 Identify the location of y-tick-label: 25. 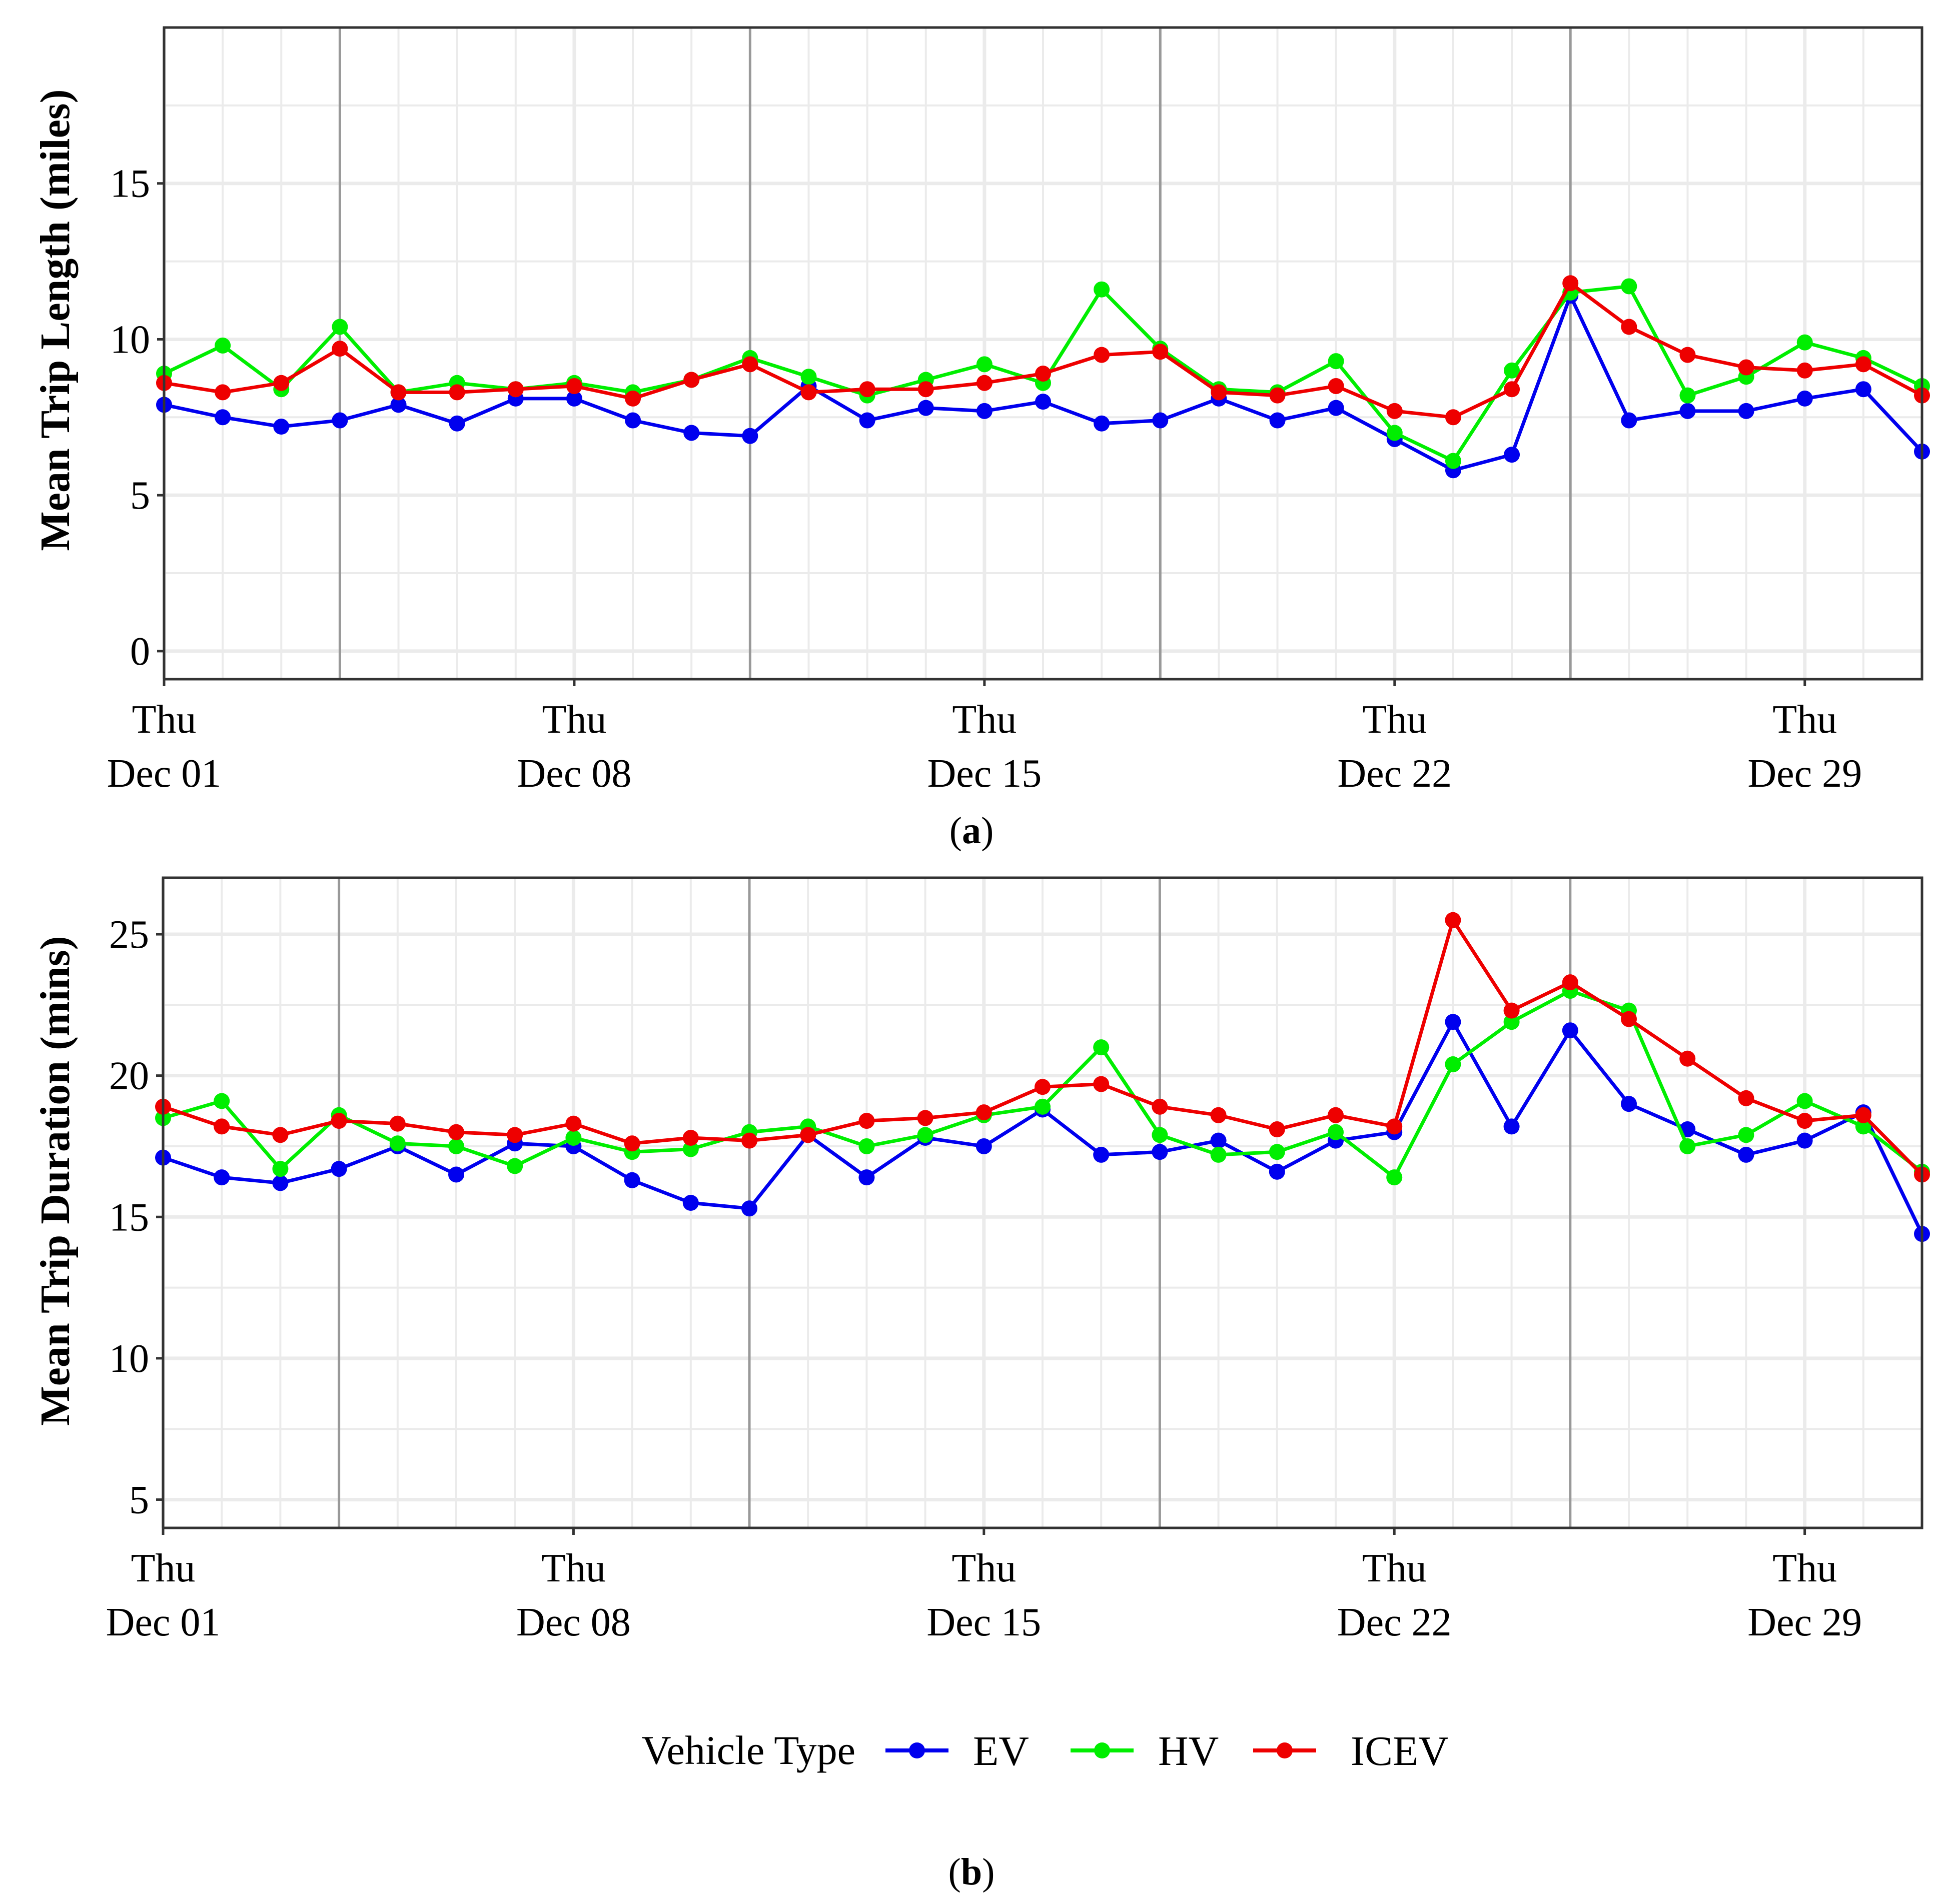
(129, 935).